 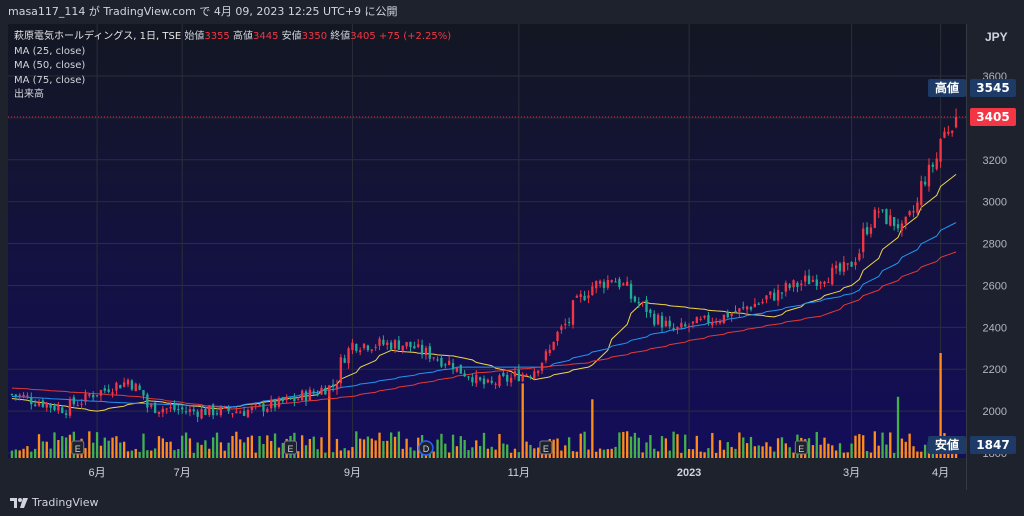 I want to click on legend-ma25: MA (25, close), so click(x=50, y=51).